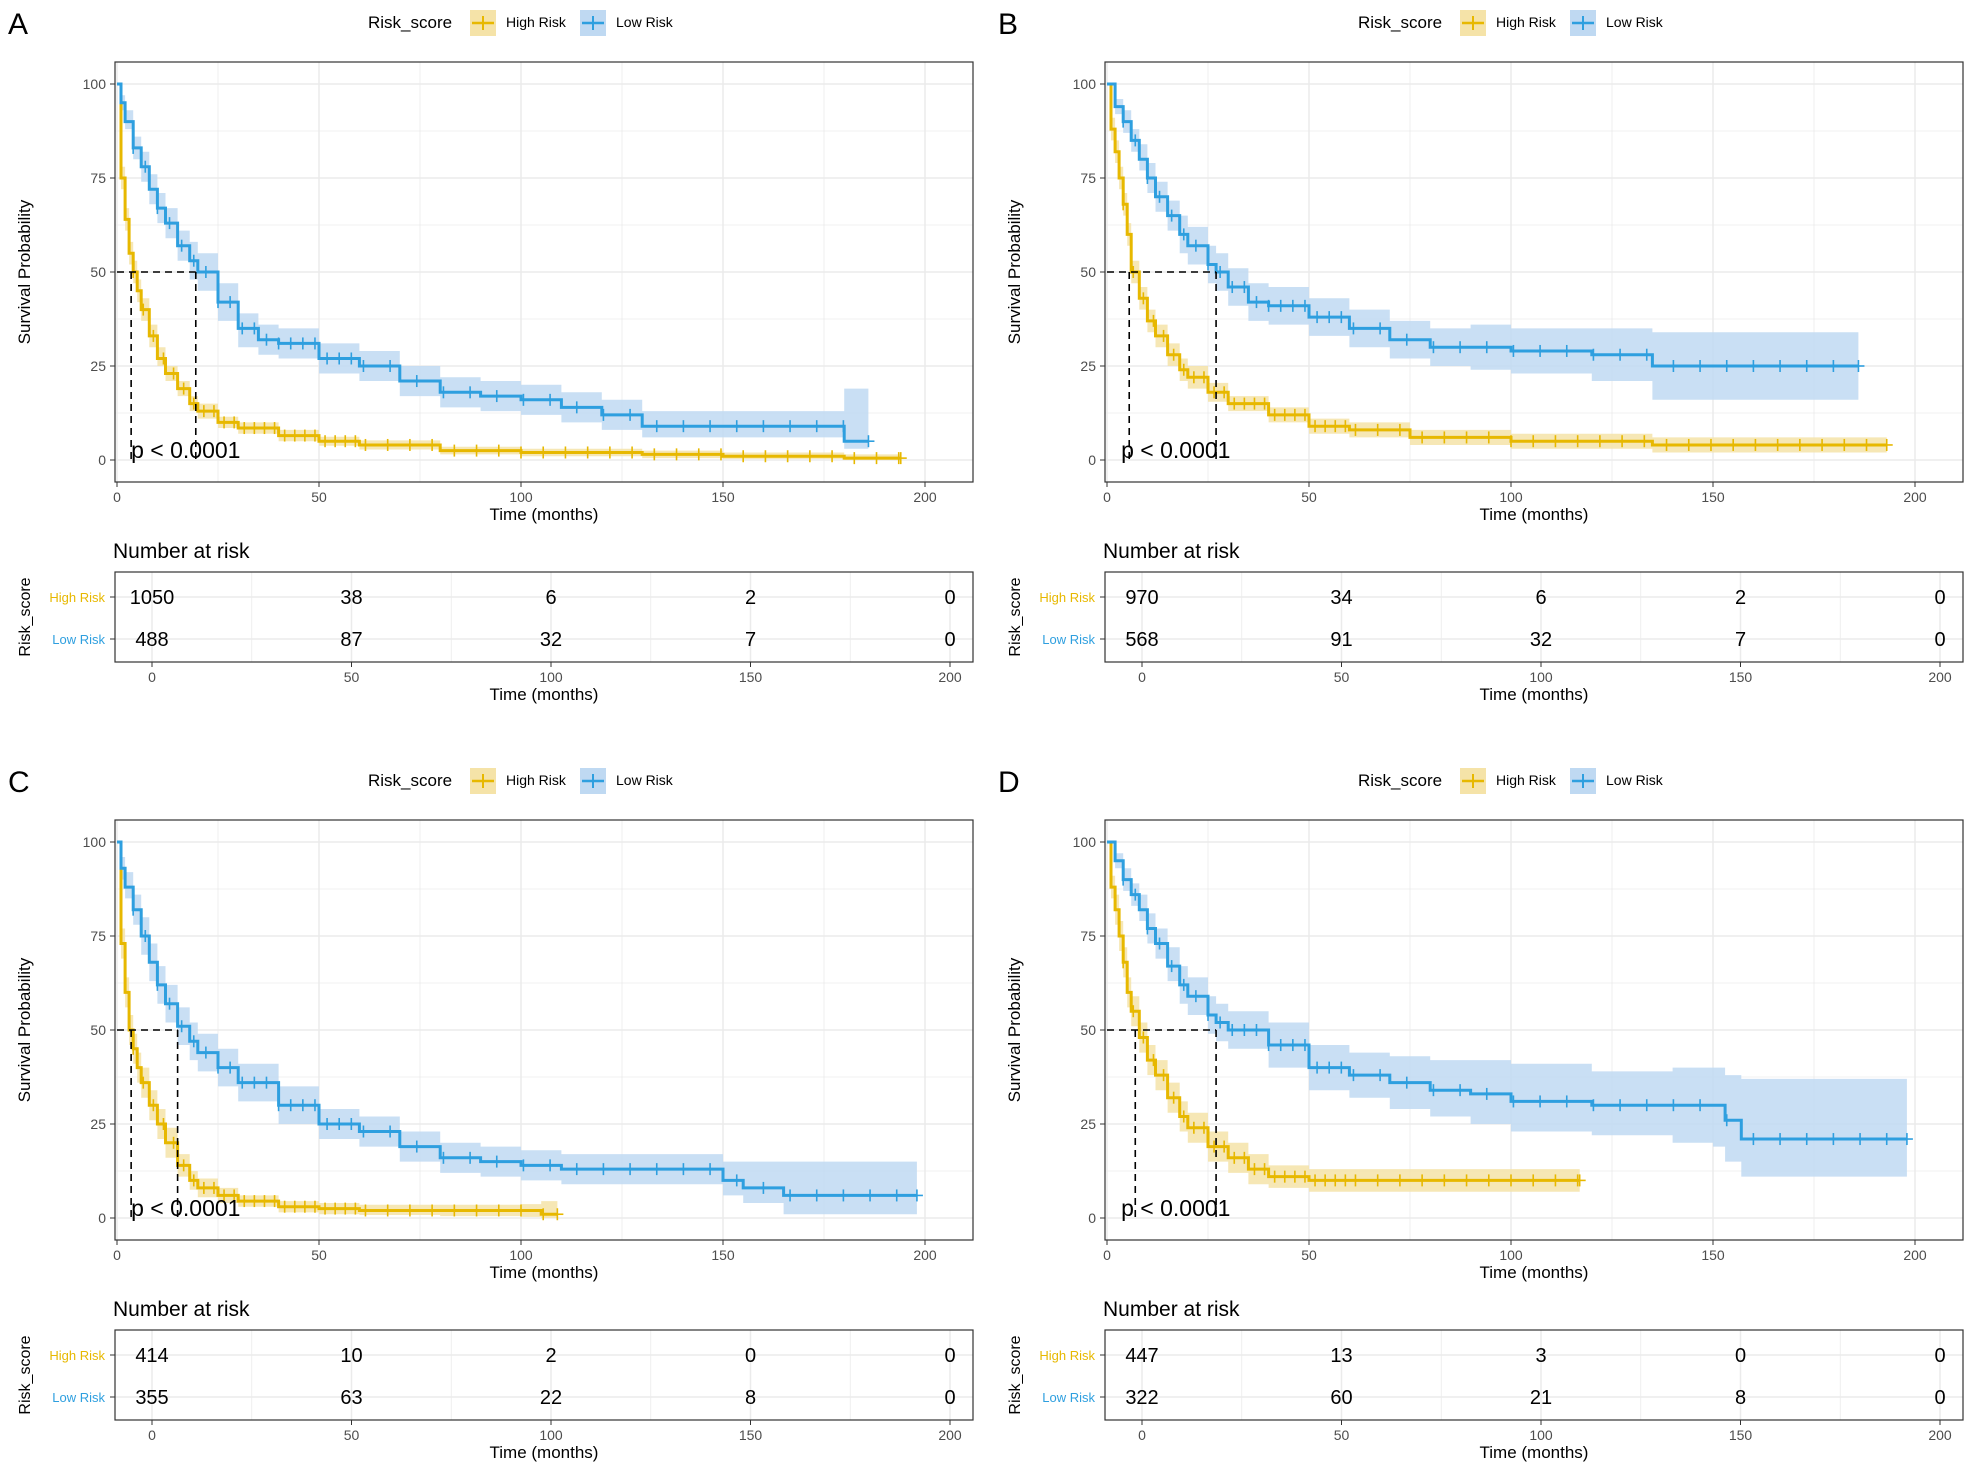 The height and width of the screenshot is (1483, 1980). I want to click on risk-x-tick-label: 0, so click(152, 1435).